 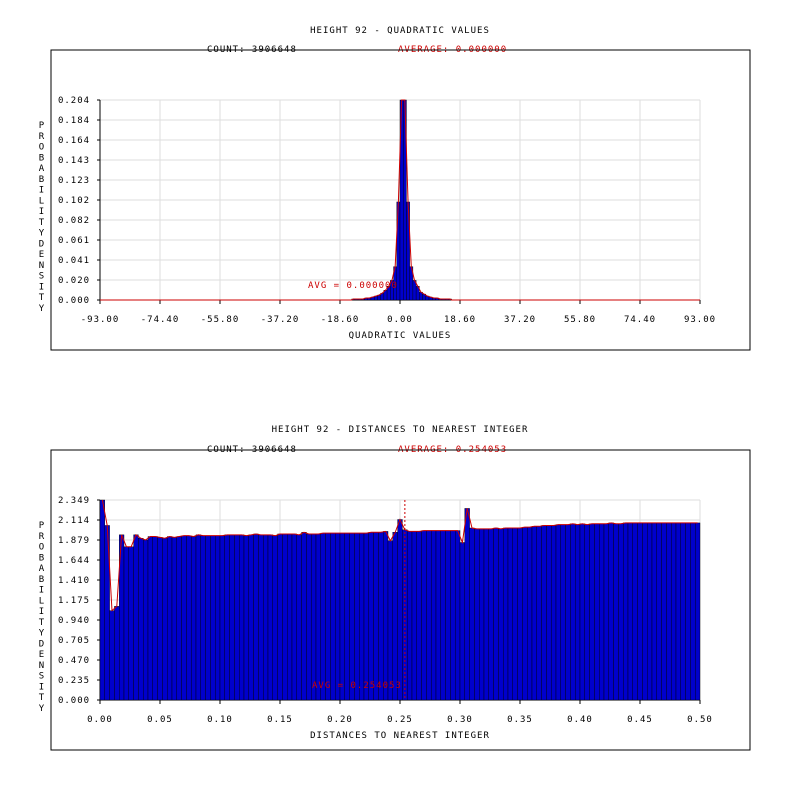 What do you see at coordinates (580, 320) in the screenshot?
I see `x-tick-label: 55.80` at bounding box center [580, 320].